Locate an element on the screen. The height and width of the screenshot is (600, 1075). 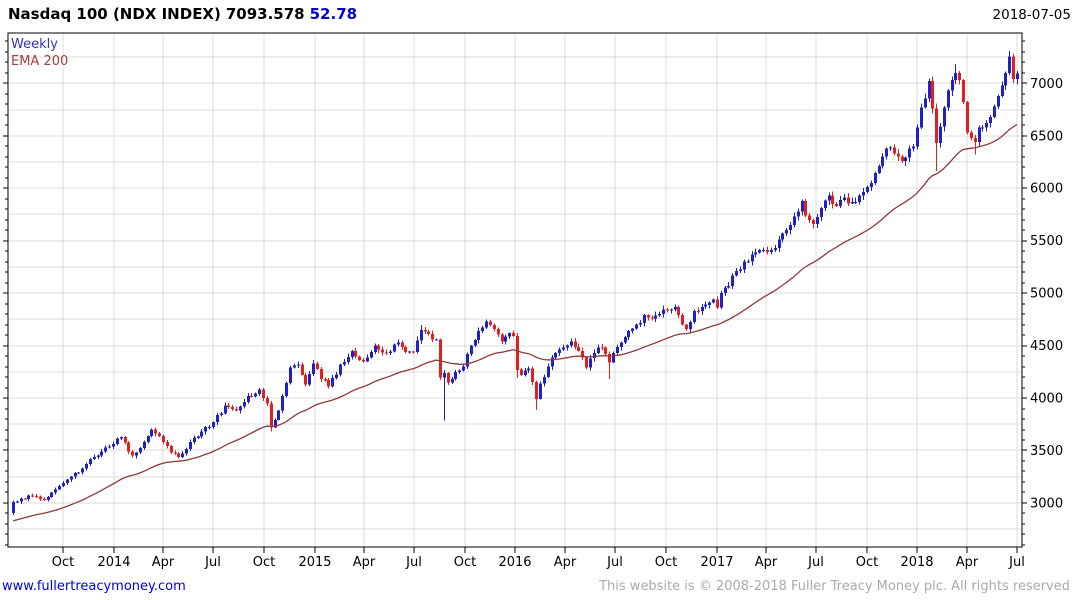
chart-date: 2018-07-05 is located at coordinates (1031, 15).